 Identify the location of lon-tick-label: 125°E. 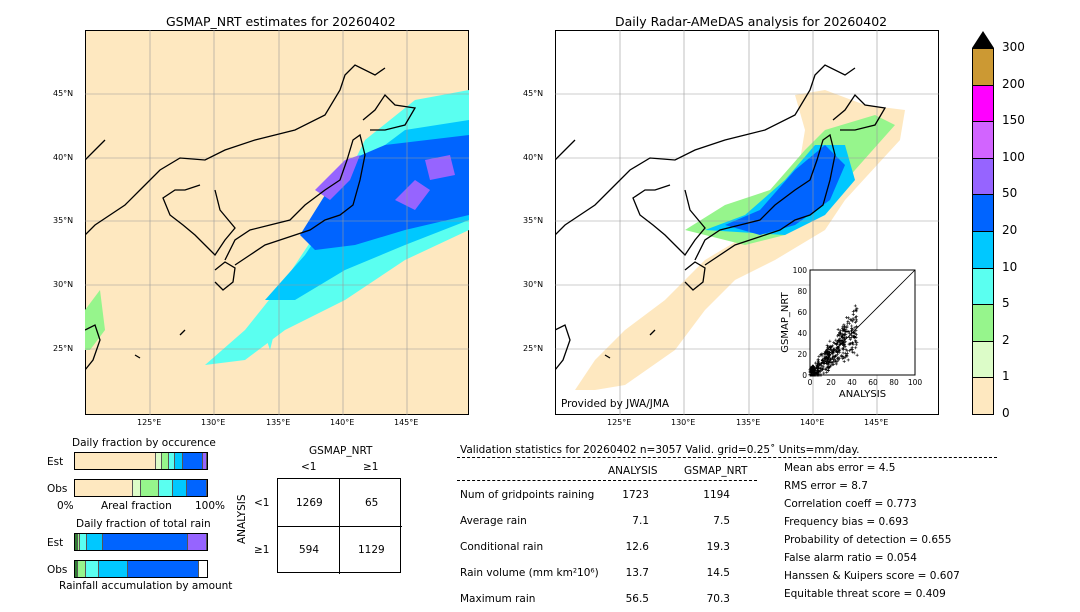
(149, 422).